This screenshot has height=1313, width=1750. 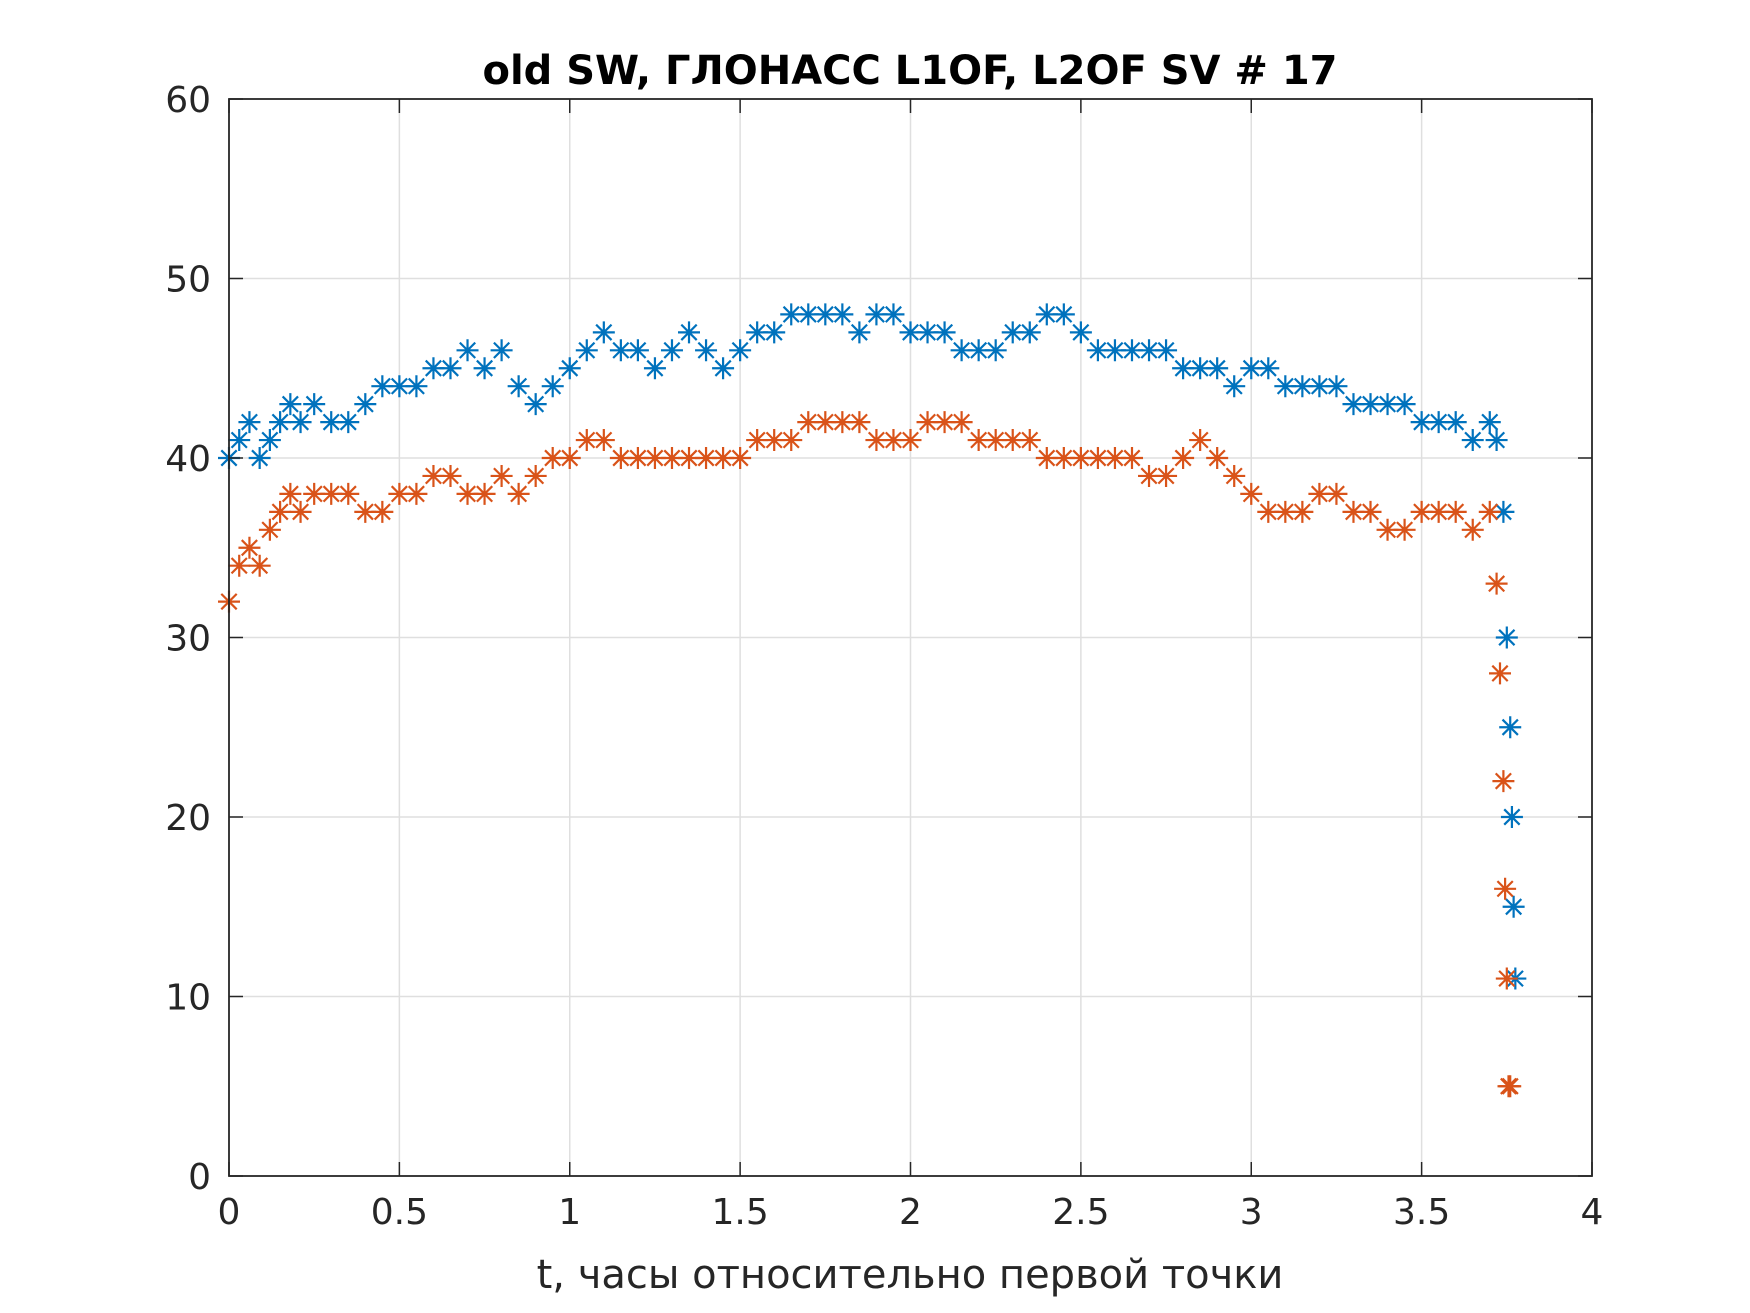 I want to click on y-tick-label: 40, so click(x=188, y=459).